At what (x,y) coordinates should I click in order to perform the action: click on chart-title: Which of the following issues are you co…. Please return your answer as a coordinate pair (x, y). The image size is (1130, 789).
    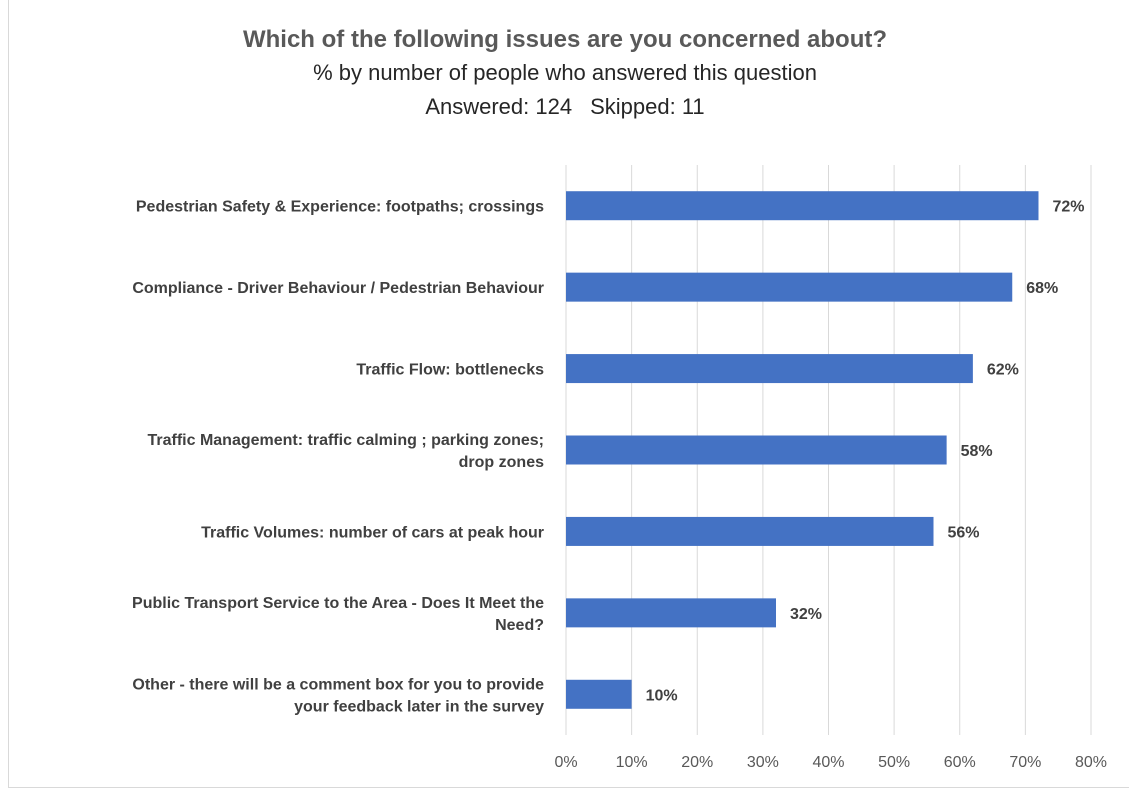
    Looking at the image, I should click on (565, 39).